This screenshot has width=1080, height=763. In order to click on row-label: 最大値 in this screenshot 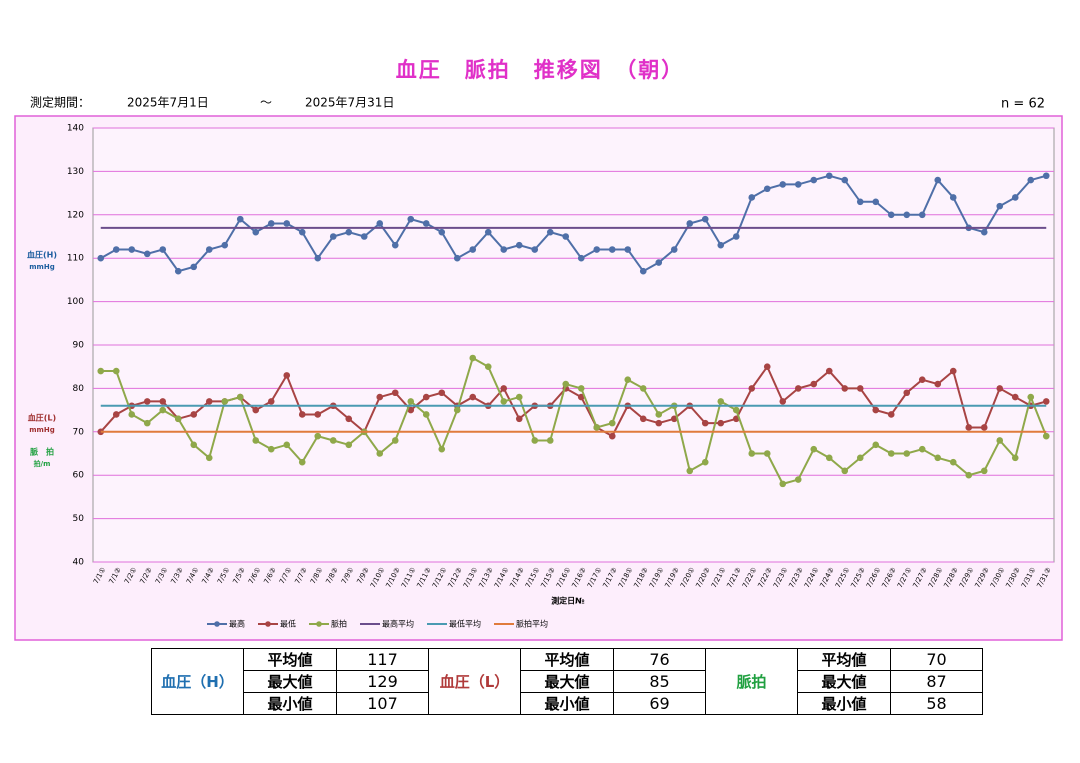, I will do `click(290, 681)`.